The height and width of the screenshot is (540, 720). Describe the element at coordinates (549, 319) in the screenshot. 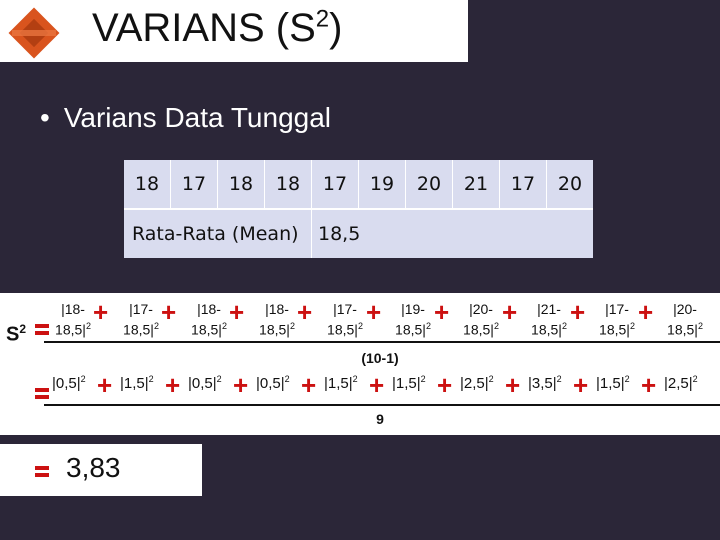

I see `numerator-term: |21- 18,5|2` at that location.